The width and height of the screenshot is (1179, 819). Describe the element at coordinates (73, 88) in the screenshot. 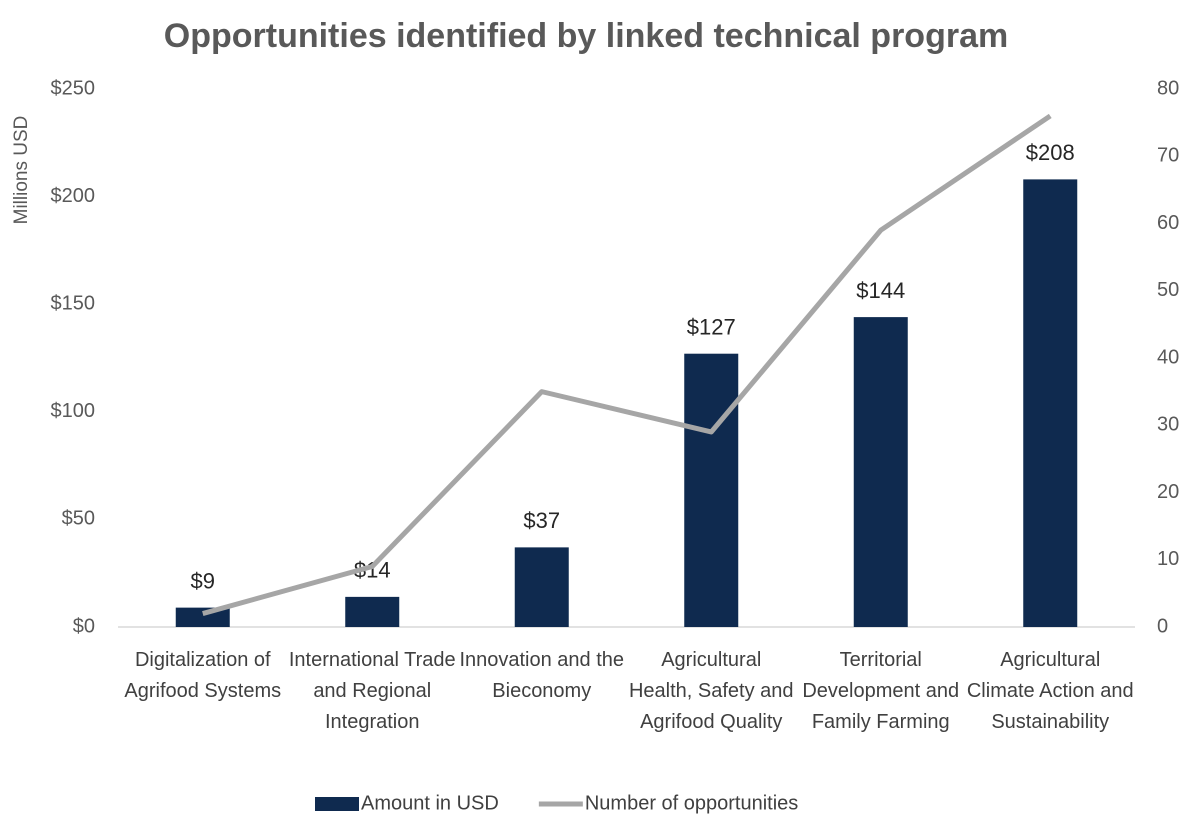

I see `y-tick-label: $250` at that location.